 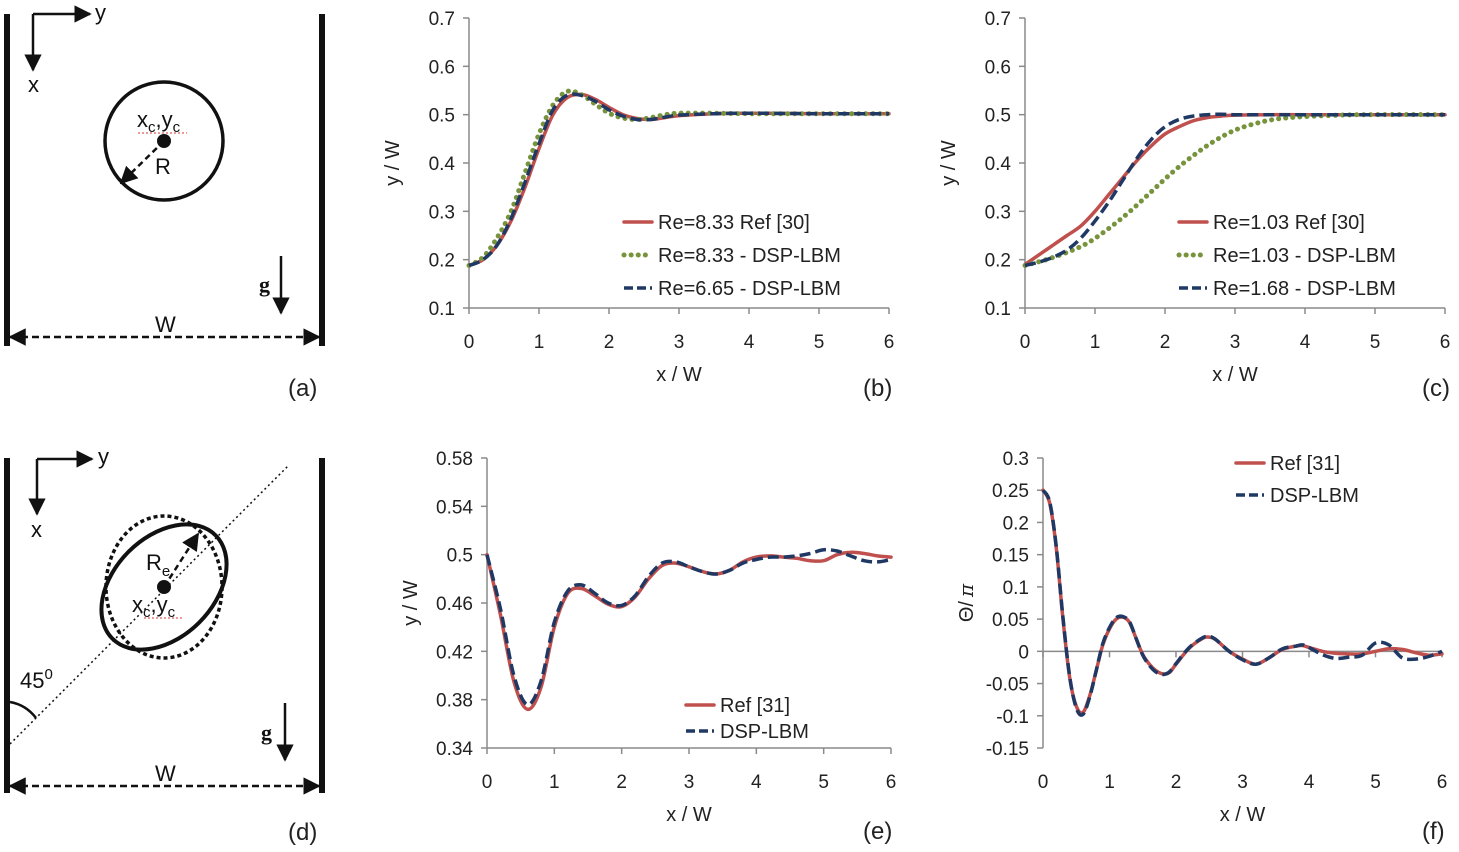 What do you see at coordinates (159, 121) in the screenshot?
I see `center-label: xc,yc` at bounding box center [159, 121].